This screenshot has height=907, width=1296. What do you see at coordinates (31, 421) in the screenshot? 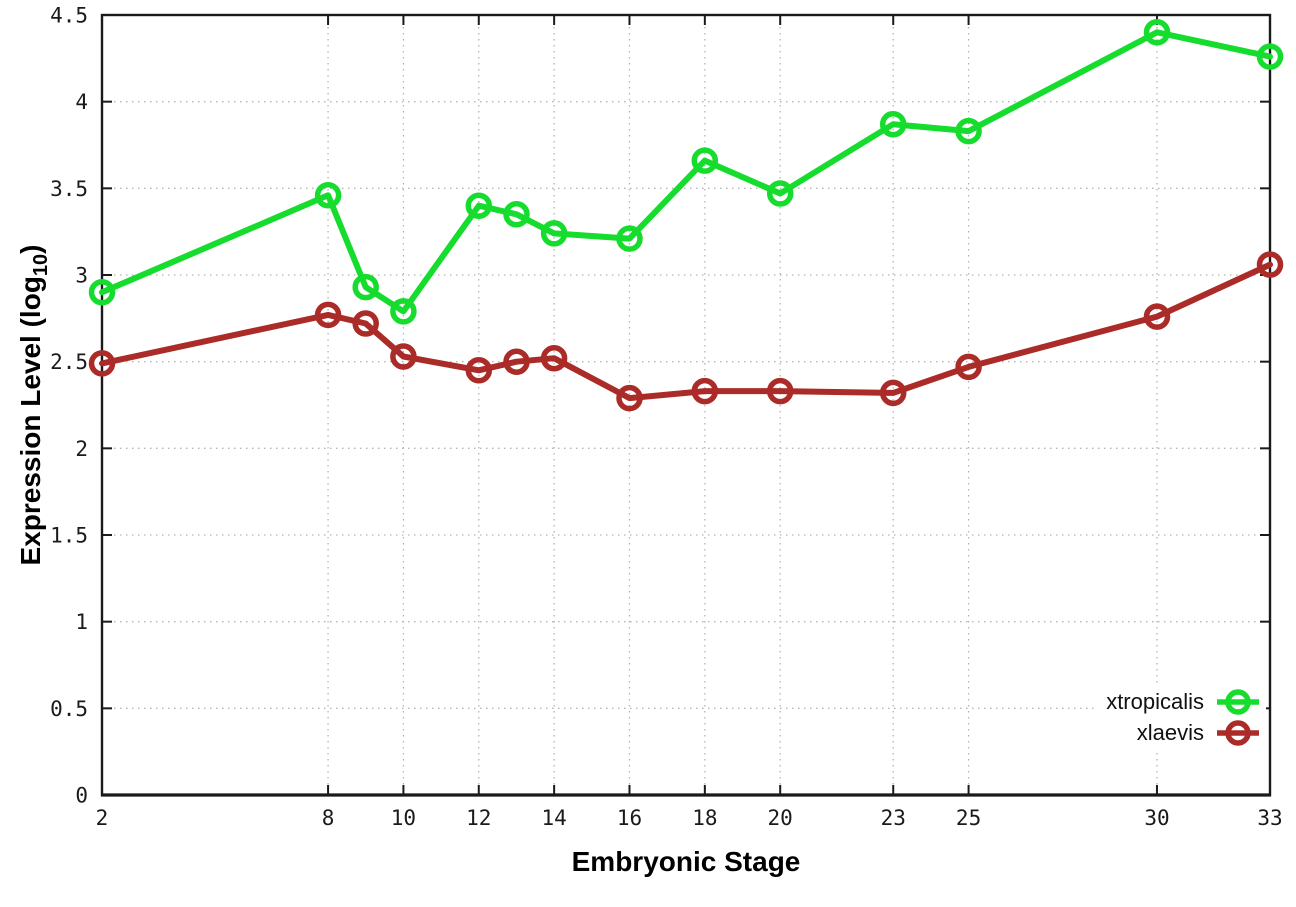
I see `y-axis-title-main: Expression Level (log` at bounding box center [31, 421].